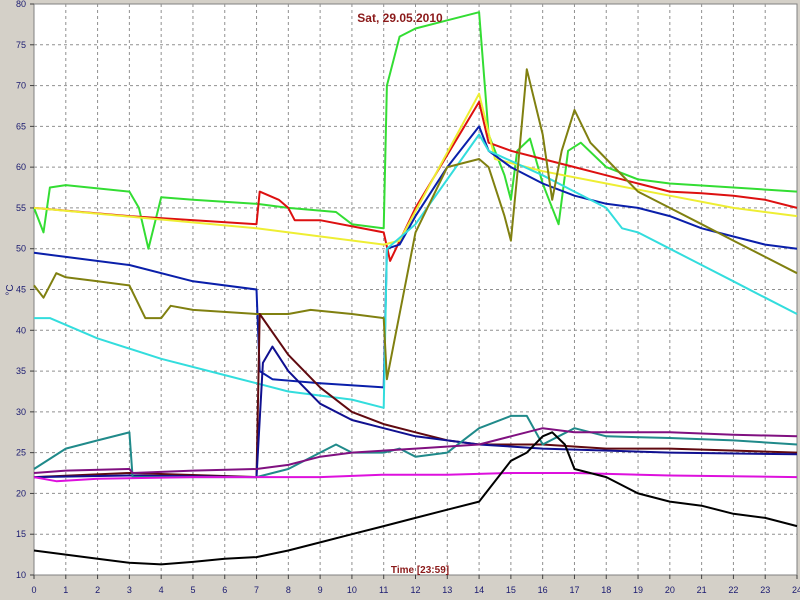  Describe the element at coordinates (320, 590) in the screenshot. I see `x-tick-label: 9` at that location.